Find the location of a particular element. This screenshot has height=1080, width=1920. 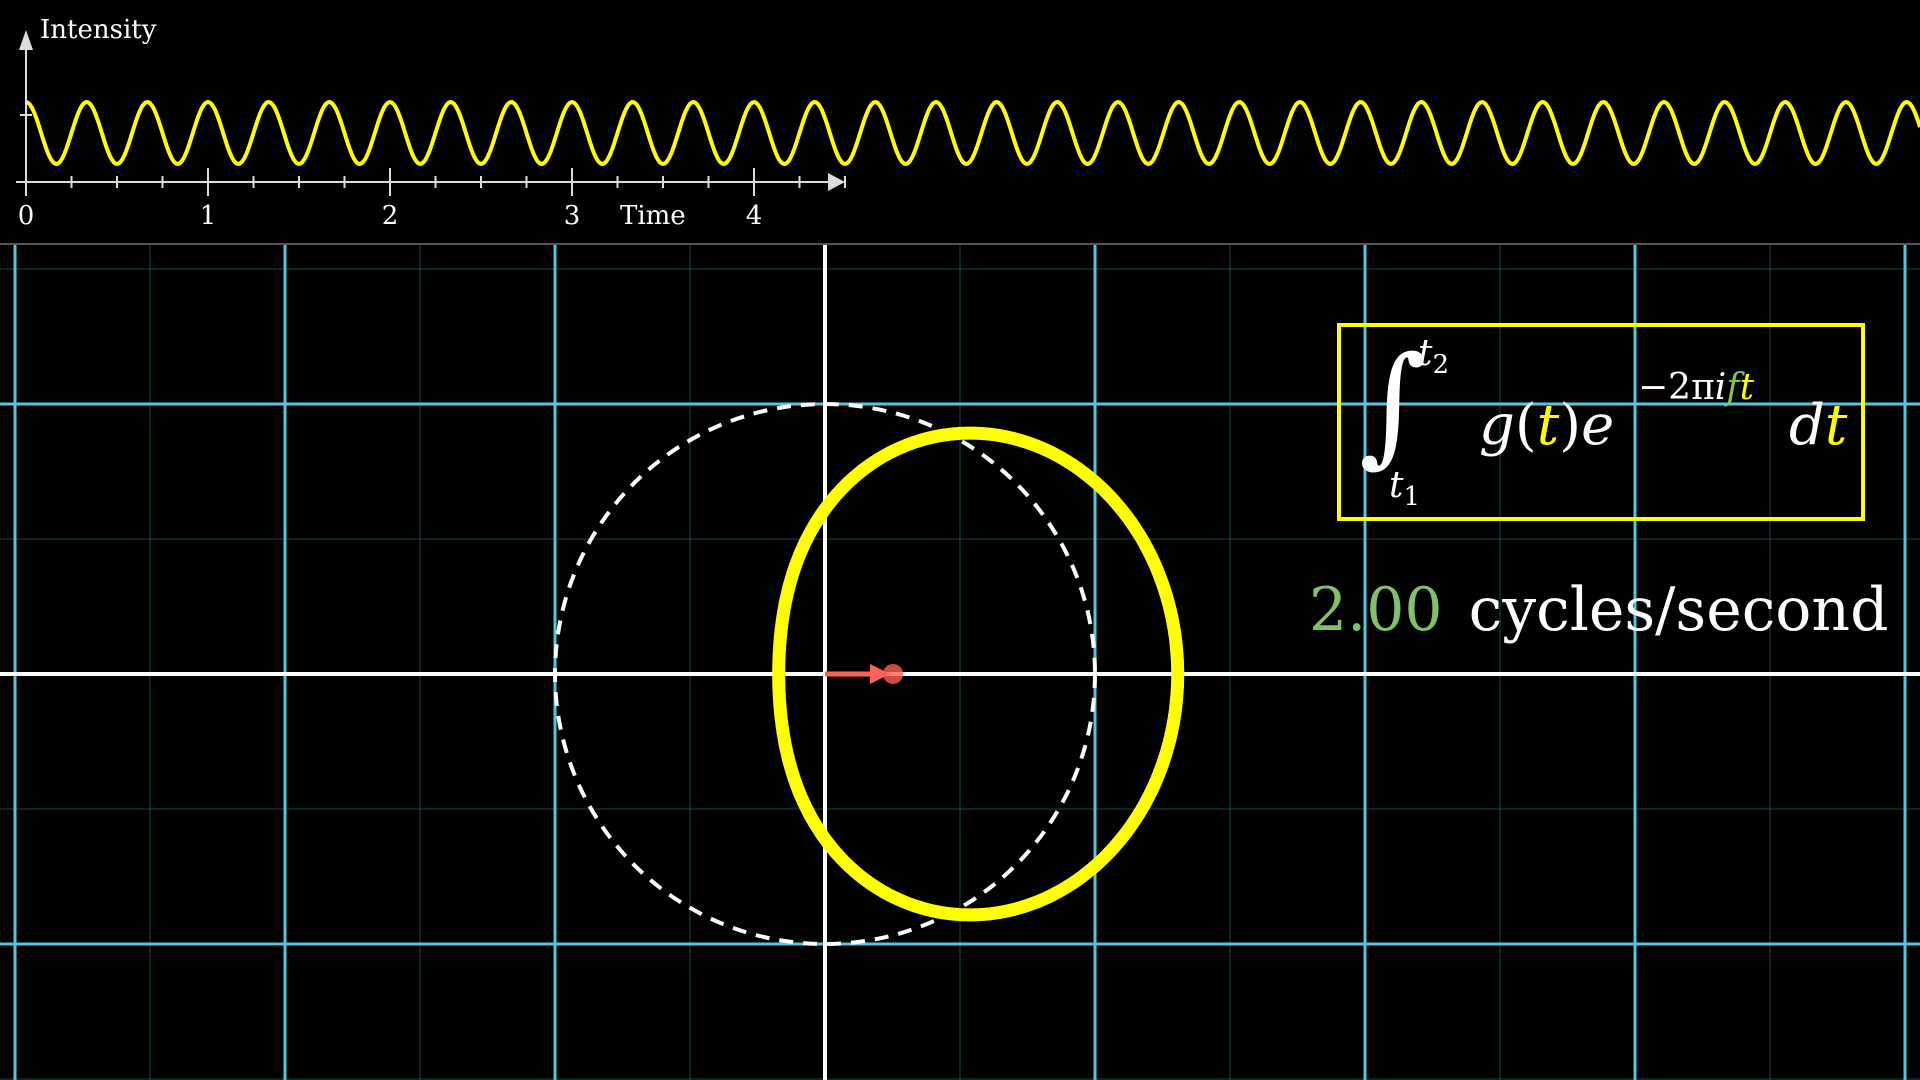

winding-curve is located at coordinates (978, 674).